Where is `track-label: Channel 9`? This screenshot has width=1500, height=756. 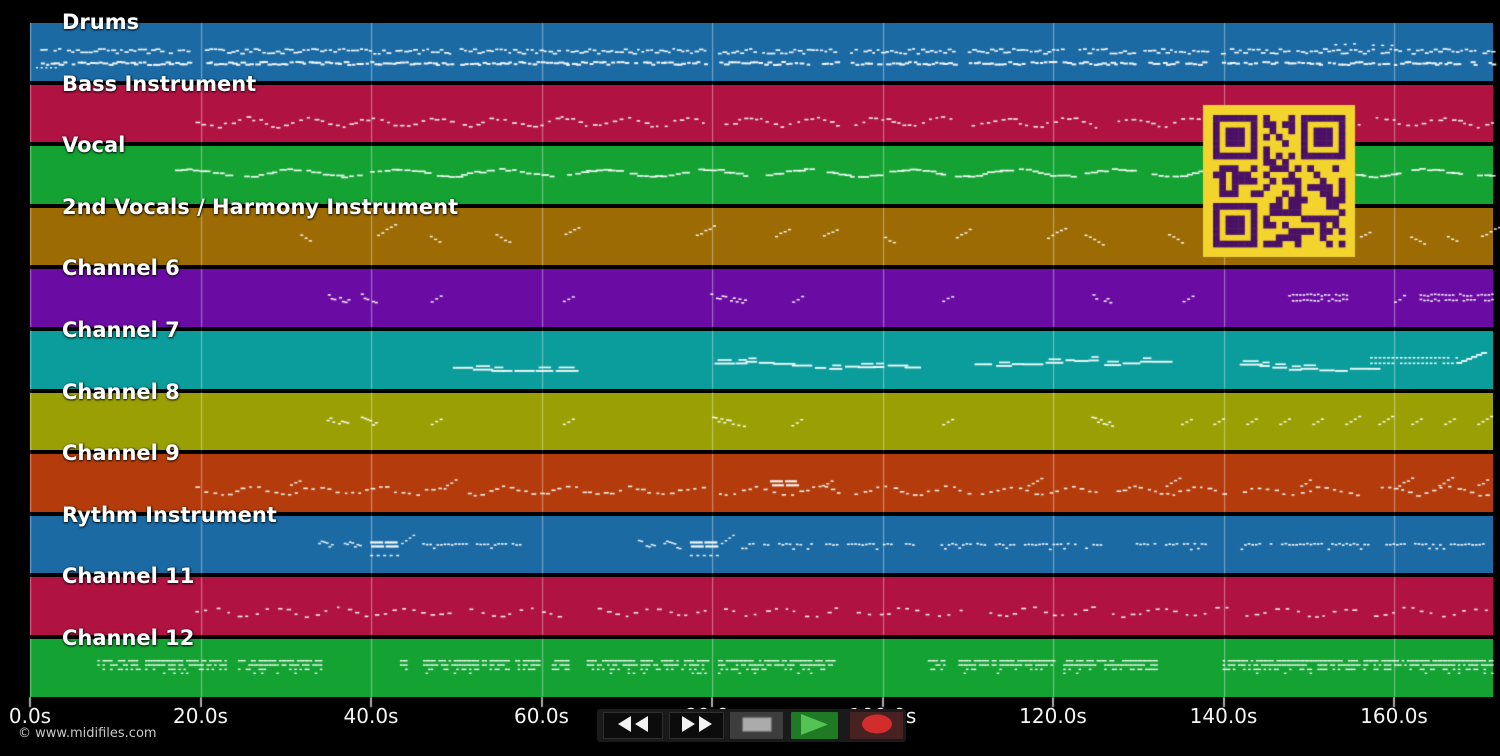
track-label: Channel 9 is located at coordinates (121, 453).